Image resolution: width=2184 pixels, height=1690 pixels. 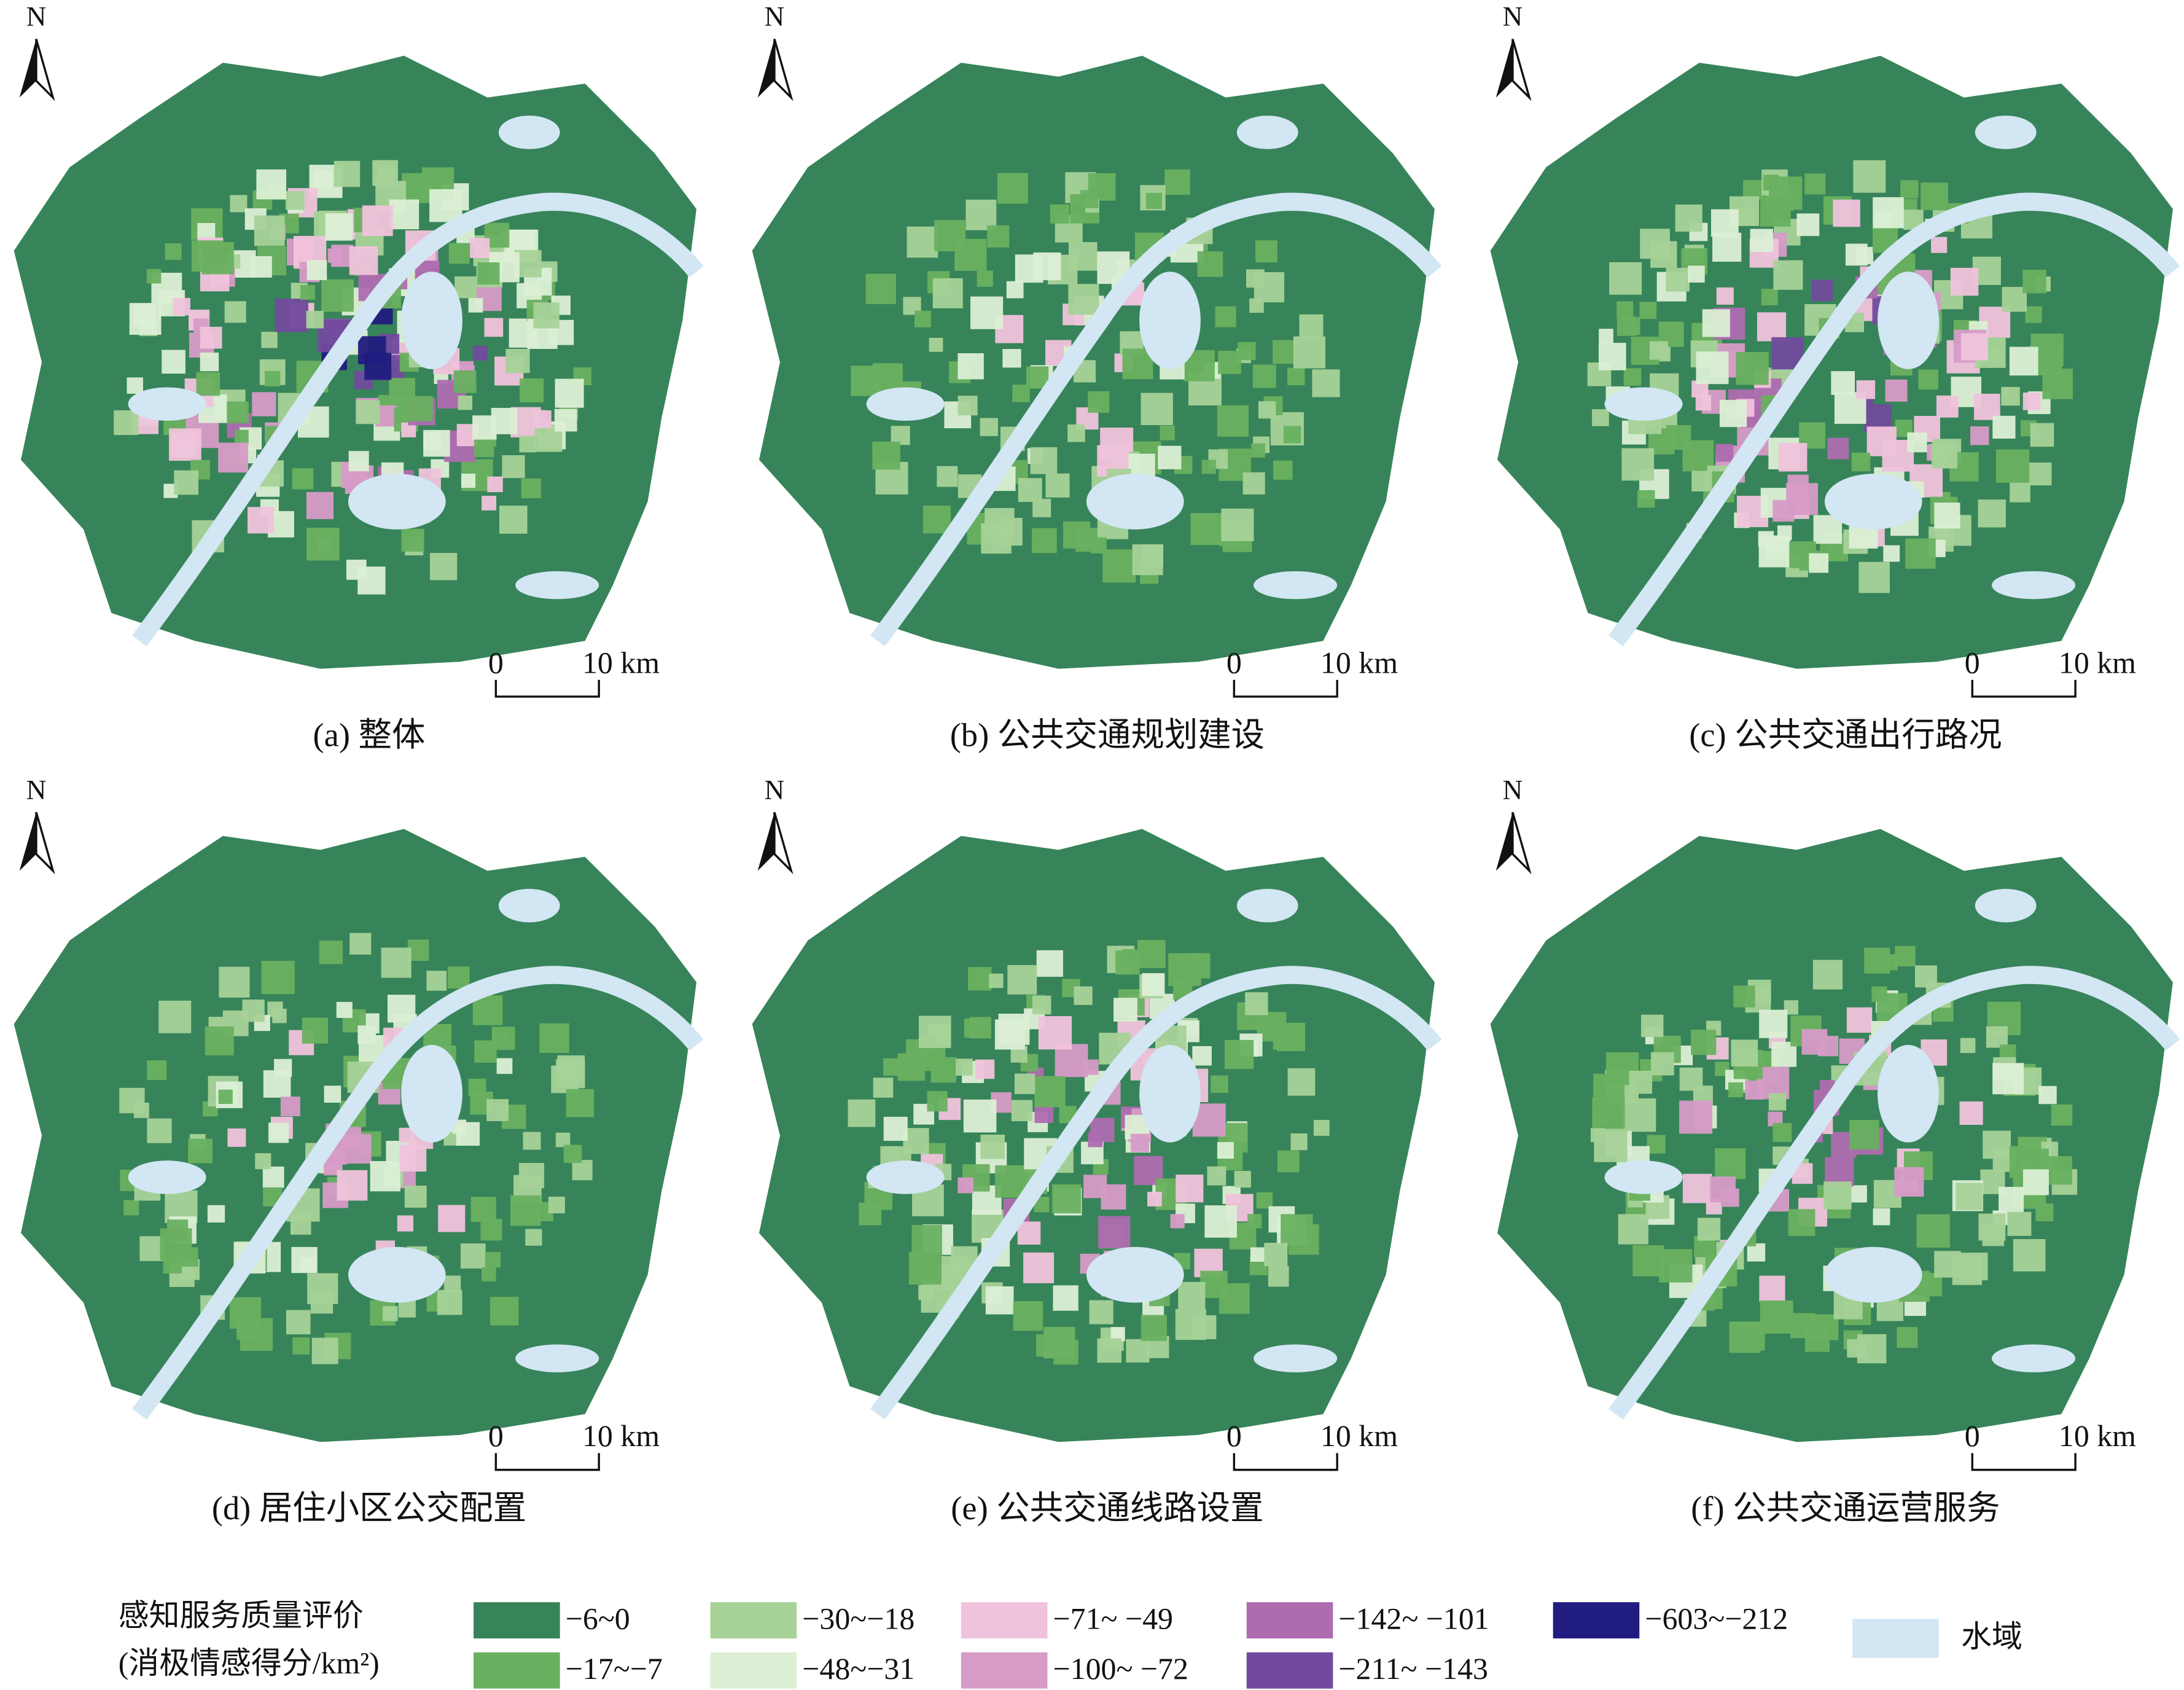 What do you see at coordinates (496, 663) in the screenshot?
I see `scale-start: 0` at bounding box center [496, 663].